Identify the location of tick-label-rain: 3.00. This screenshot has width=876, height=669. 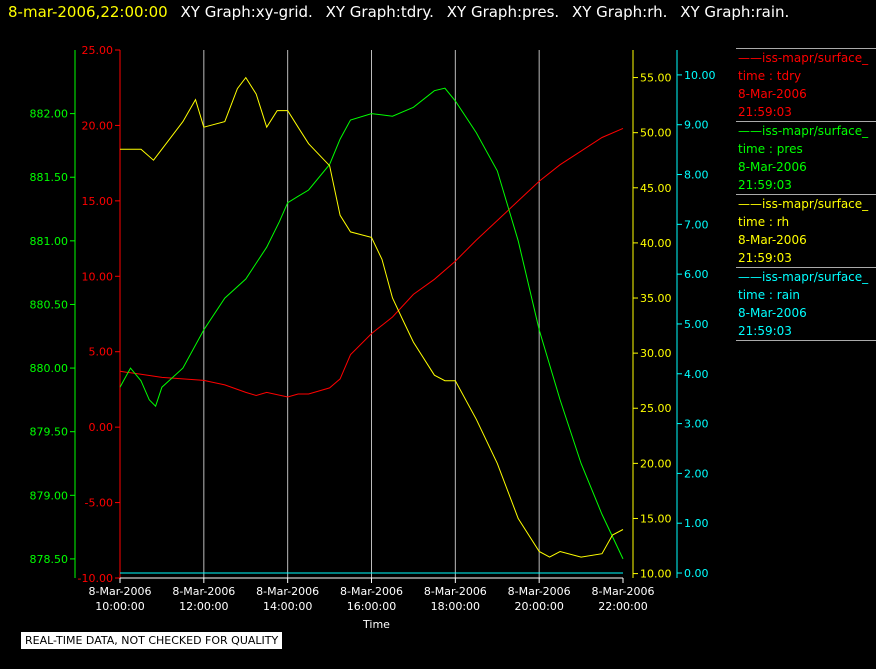
(696, 424).